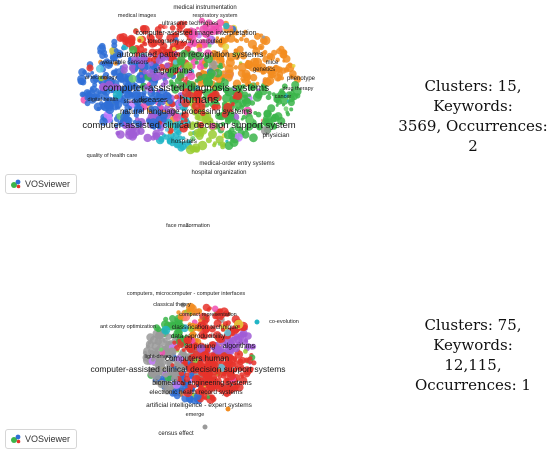  What do you see at coordinates (272, 63) in the screenshot?
I see `keyword-label: mice` at bounding box center [272, 63].